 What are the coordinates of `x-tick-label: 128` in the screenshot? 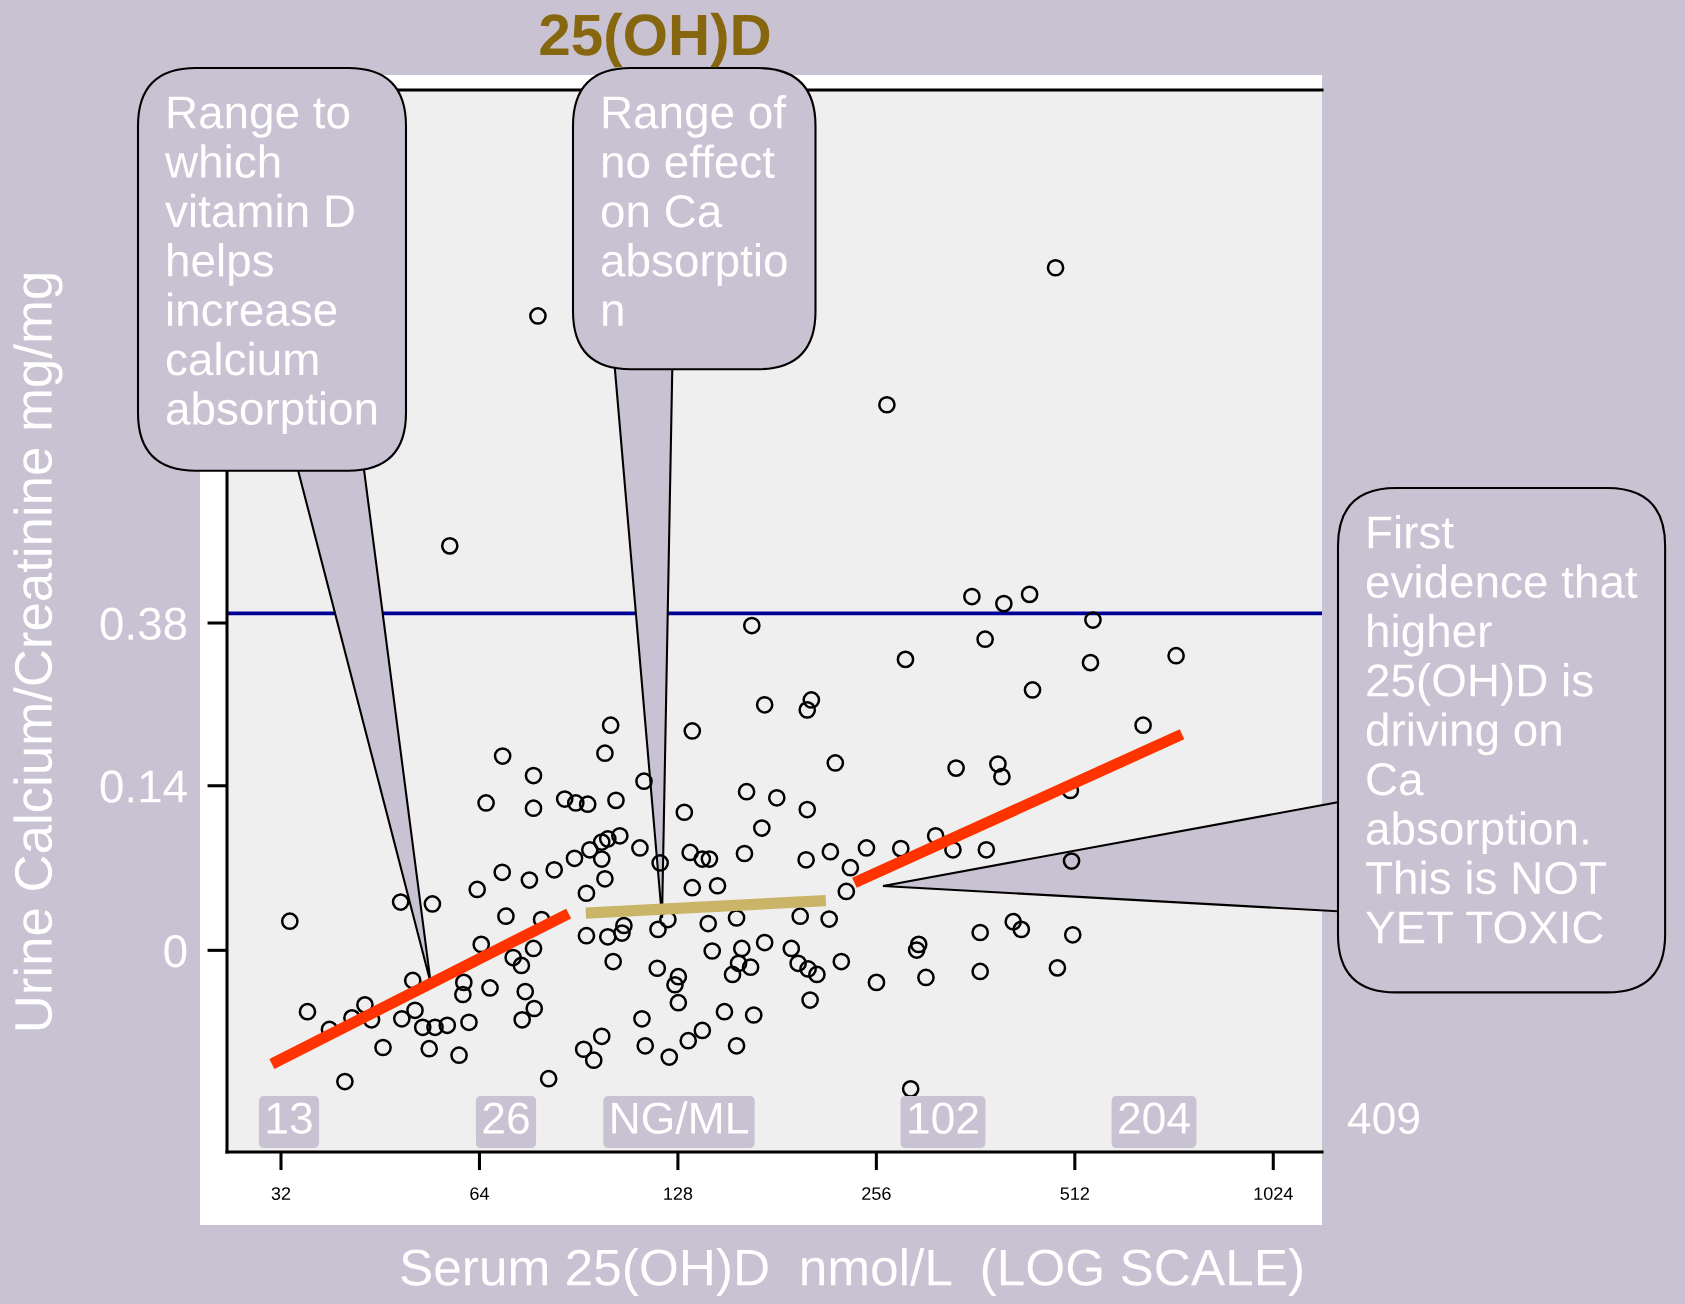 It's located at (678, 1193).